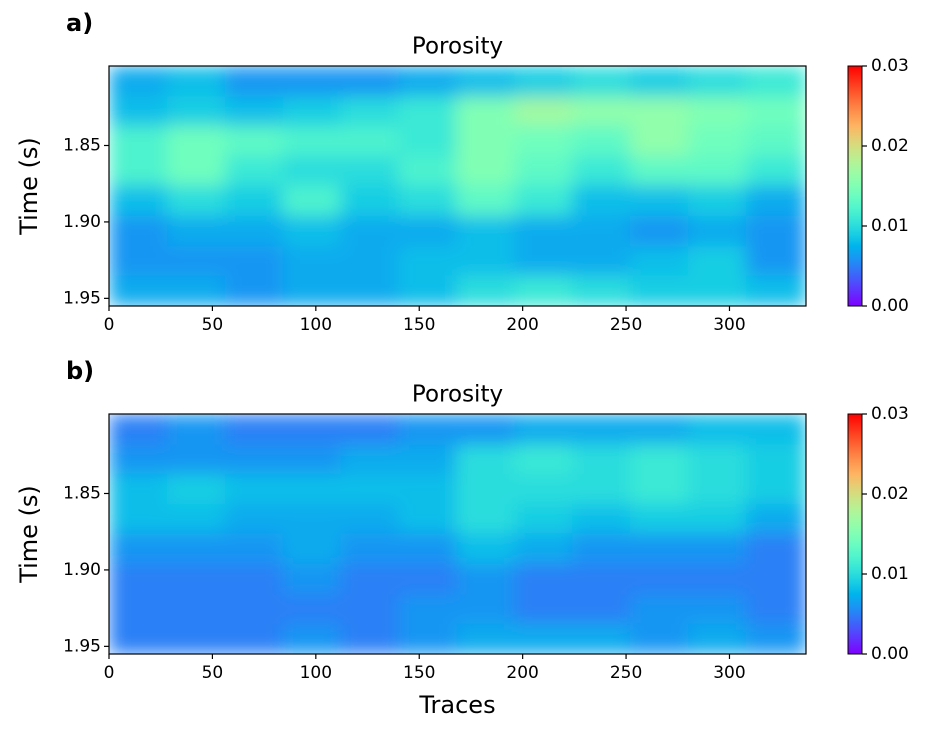 The width and height of the screenshot is (932, 730). Describe the element at coordinates (80, 371) in the screenshot. I see `panel-label: b)` at that location.